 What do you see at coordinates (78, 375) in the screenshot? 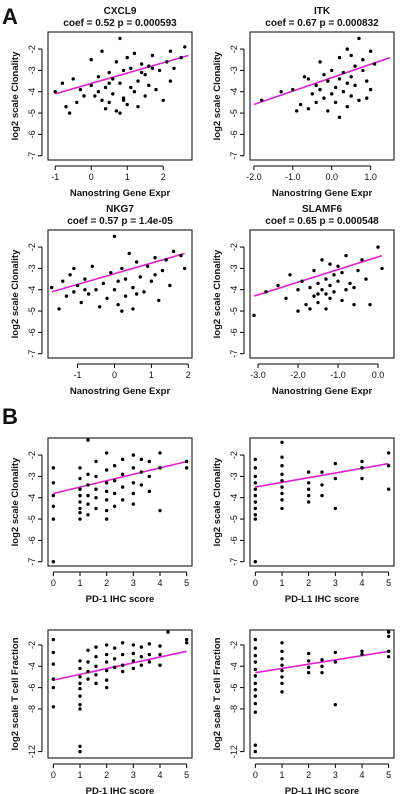
I see `x-tick-label: -1` at bounding box center [78, 375].